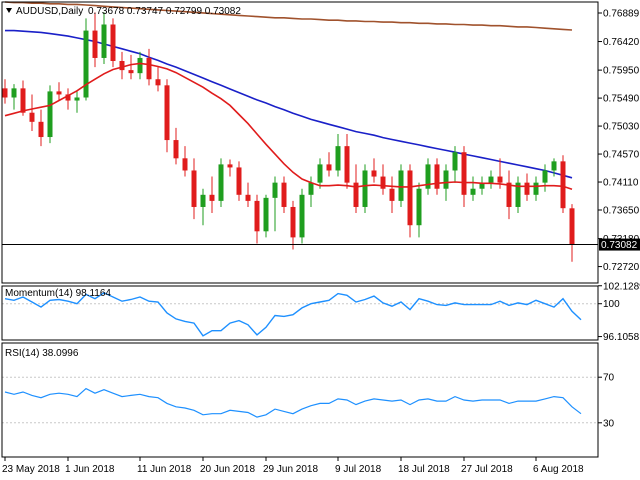  What do you see at coordinates (621, 127) in the screenshot?
I see `price-y-tick-label: 0.75030` at bounding box center [621, 127].